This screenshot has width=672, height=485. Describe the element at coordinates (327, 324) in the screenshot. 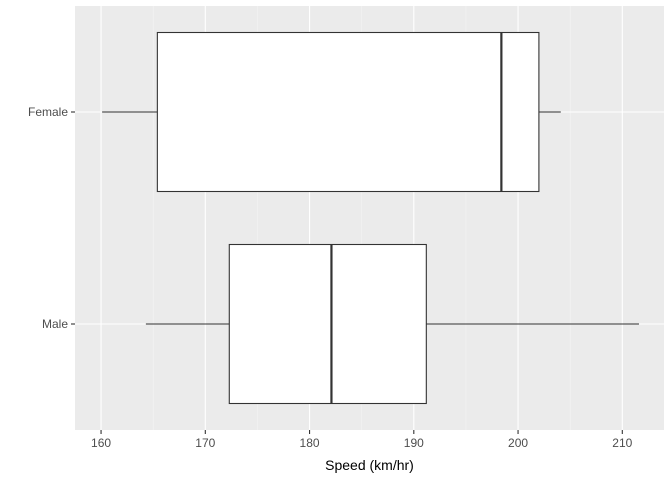

I see `box-iqr` at that location.